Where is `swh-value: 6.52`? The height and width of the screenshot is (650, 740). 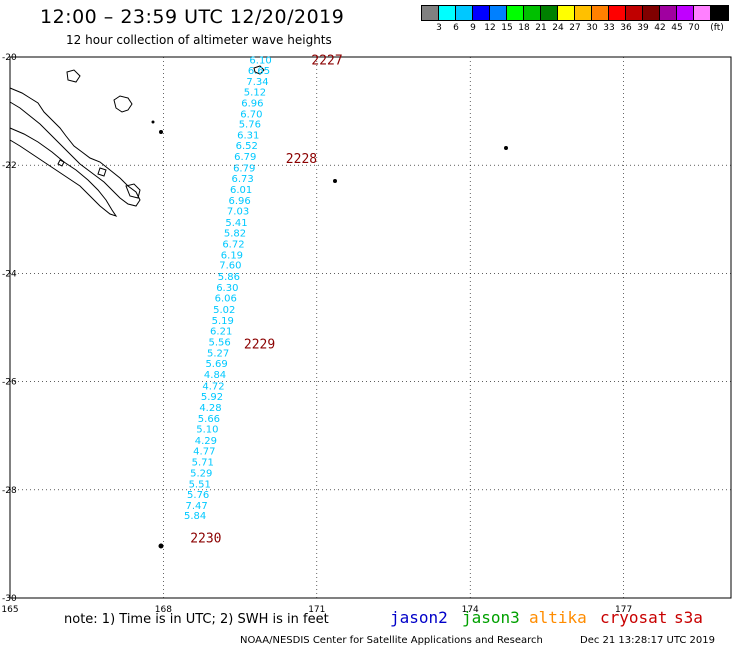
swh-value: 6.52 is located at coordinates (247, 146).